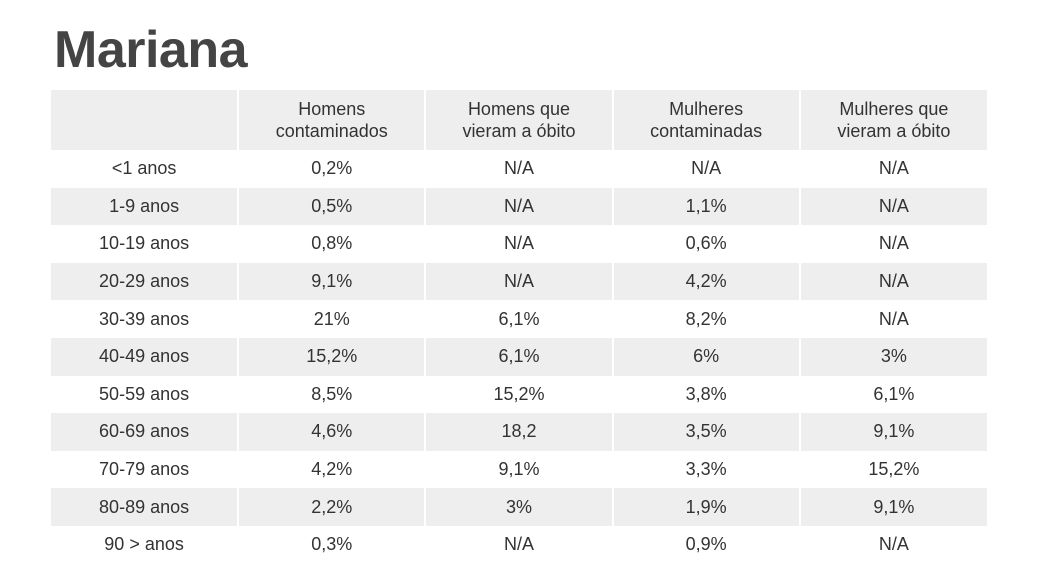  Describe the element at coordinates (892, 120) in the screenshot. I see `header-women-deaths: Mulheres que vieram a óbito` at that location.